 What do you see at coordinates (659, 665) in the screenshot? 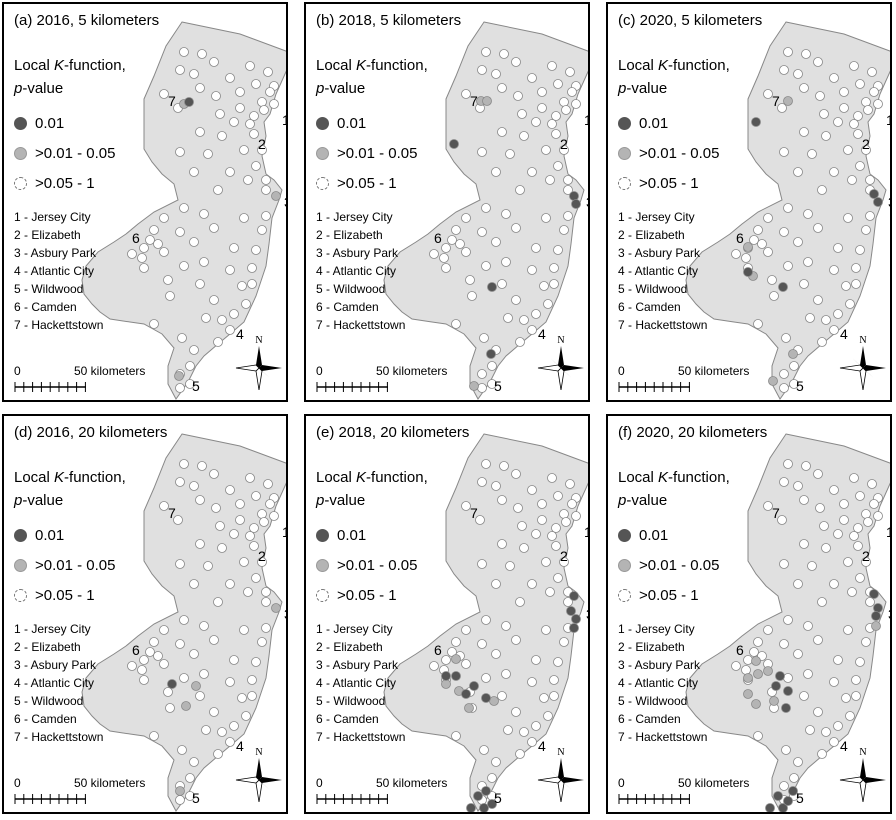
I see `city-item: 3 - Asbury Park` at bounding box center [659, 665].